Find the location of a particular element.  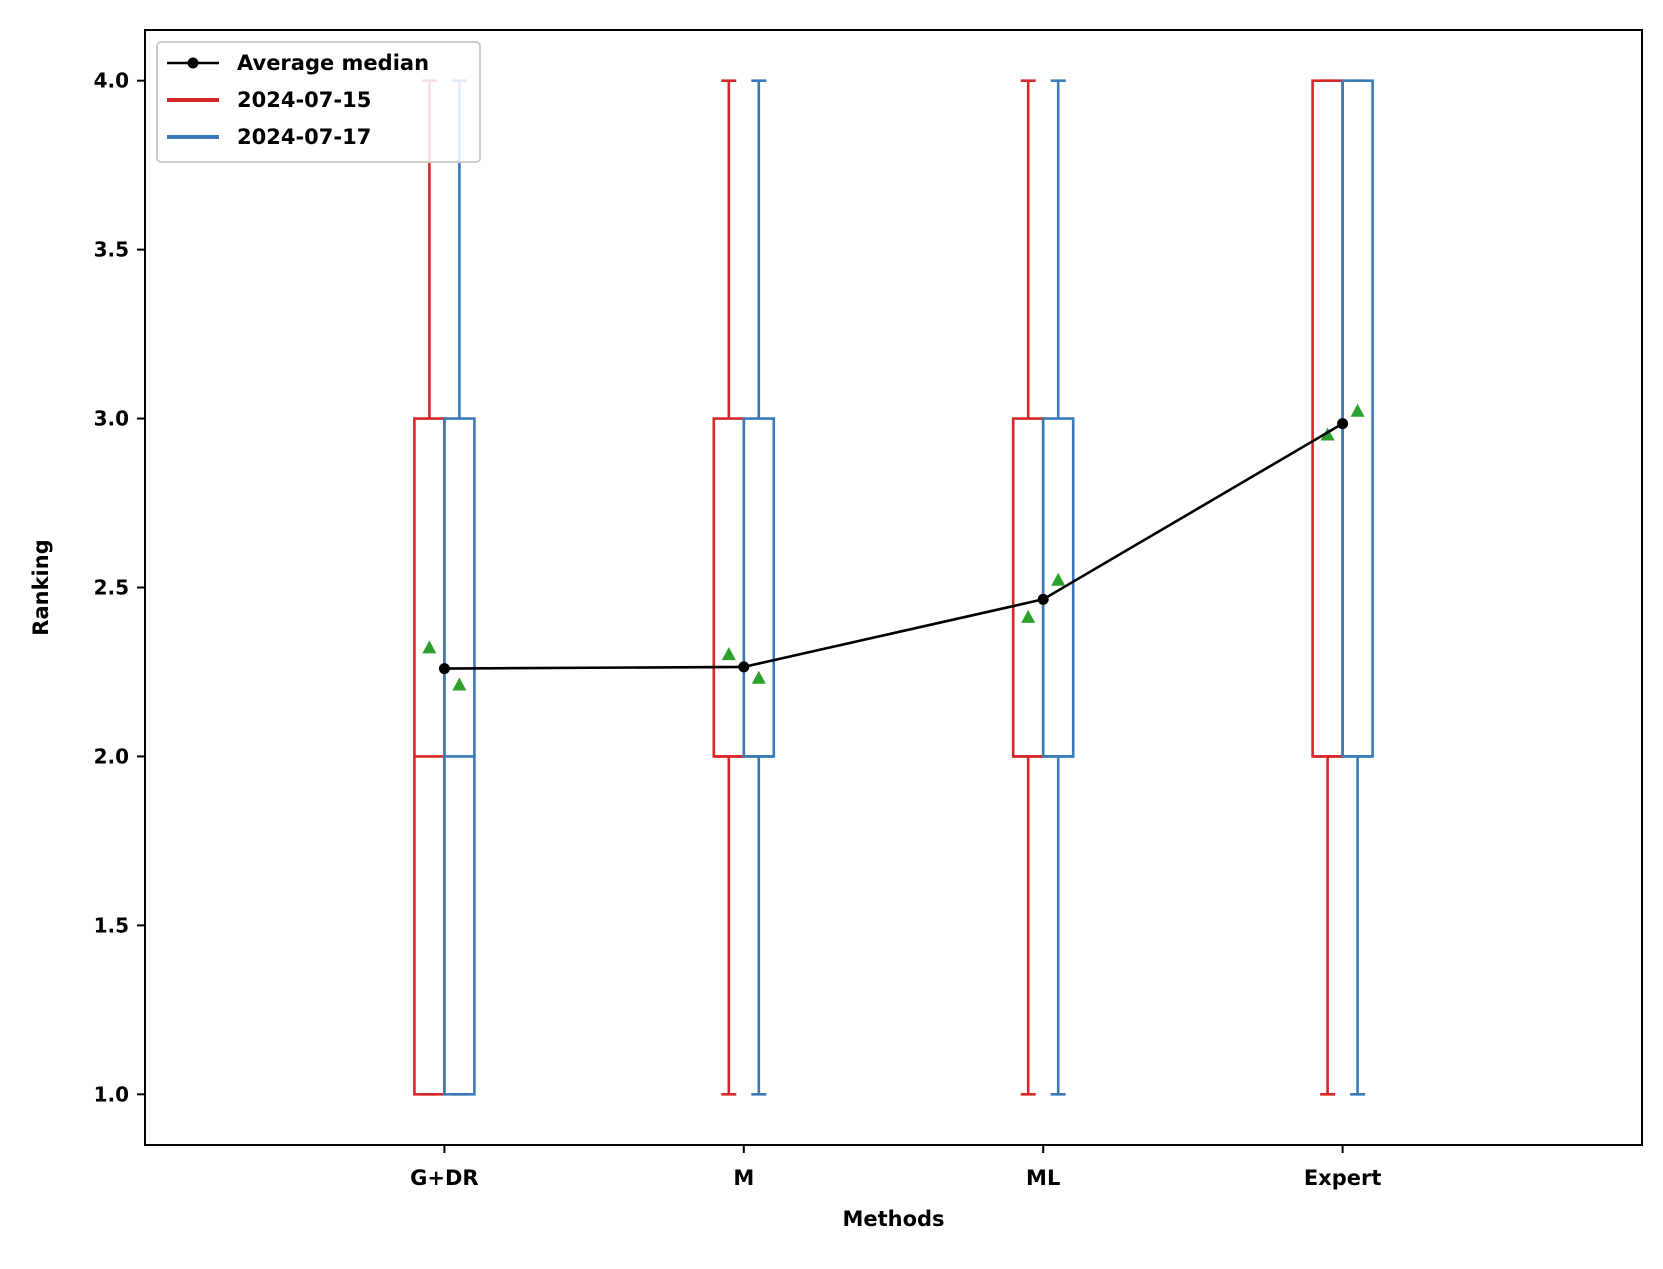

x-axis-label: Methods is located at coordinates (893, 1219).